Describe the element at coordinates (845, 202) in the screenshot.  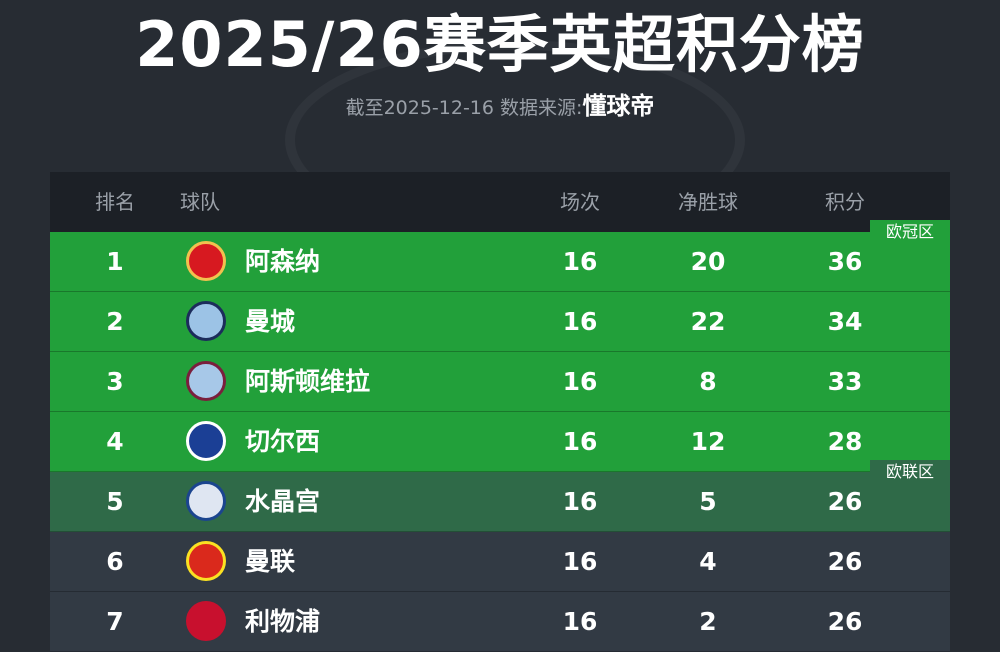
I see `header-points: 积分` at that location.